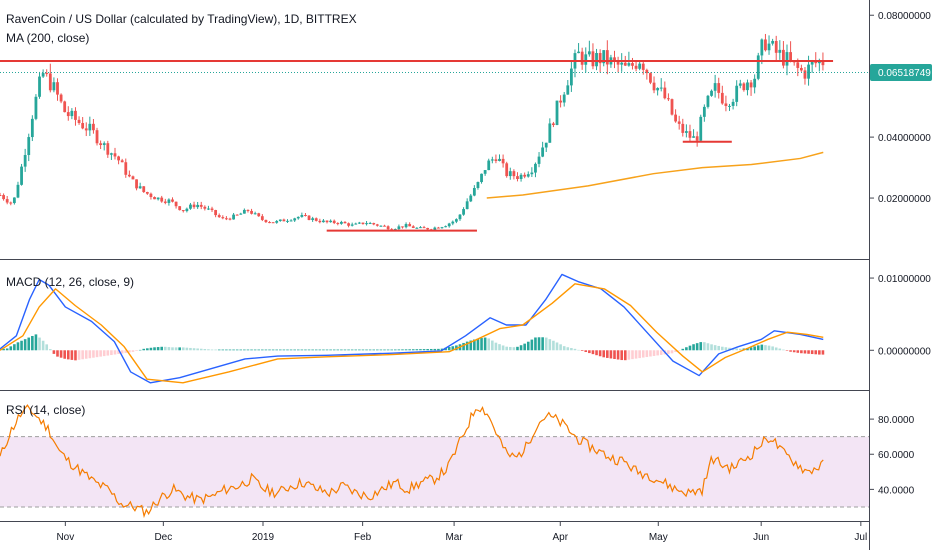  What do you see at coordinates (45, 410) in the screenshot?
I see `rsi-pane-title: RSI (14, close)` at bounding box center [45, 410].